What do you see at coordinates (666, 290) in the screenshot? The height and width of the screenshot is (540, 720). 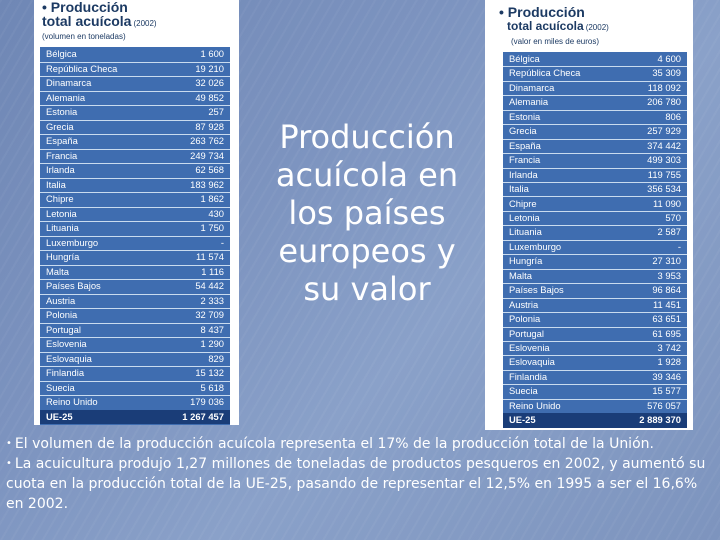 I see `value-cell: 96 864` at bounding box center [666, 290].